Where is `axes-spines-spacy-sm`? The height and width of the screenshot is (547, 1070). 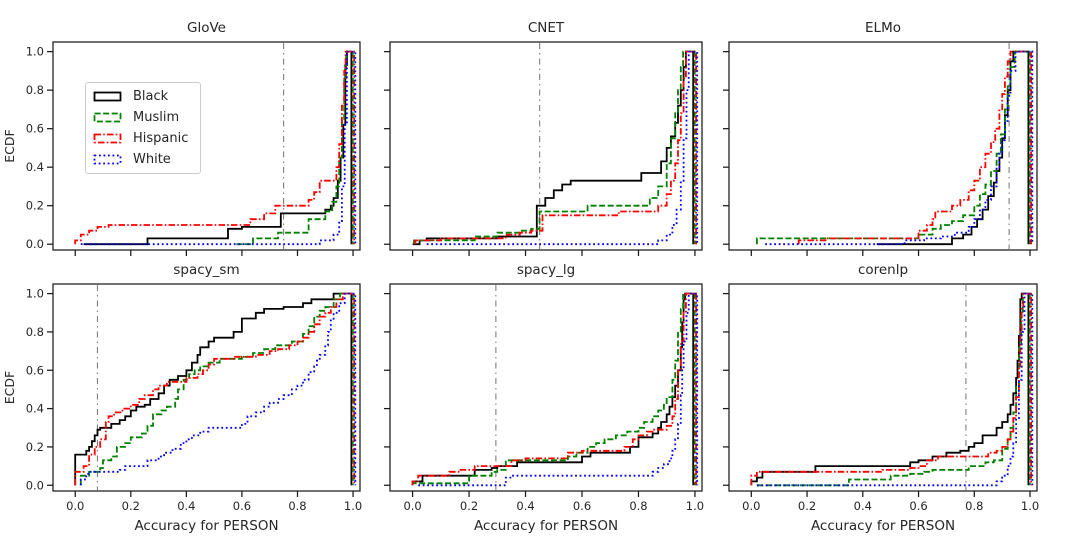
axes-spines-spacy-sm is located at coordinates (206, 387).